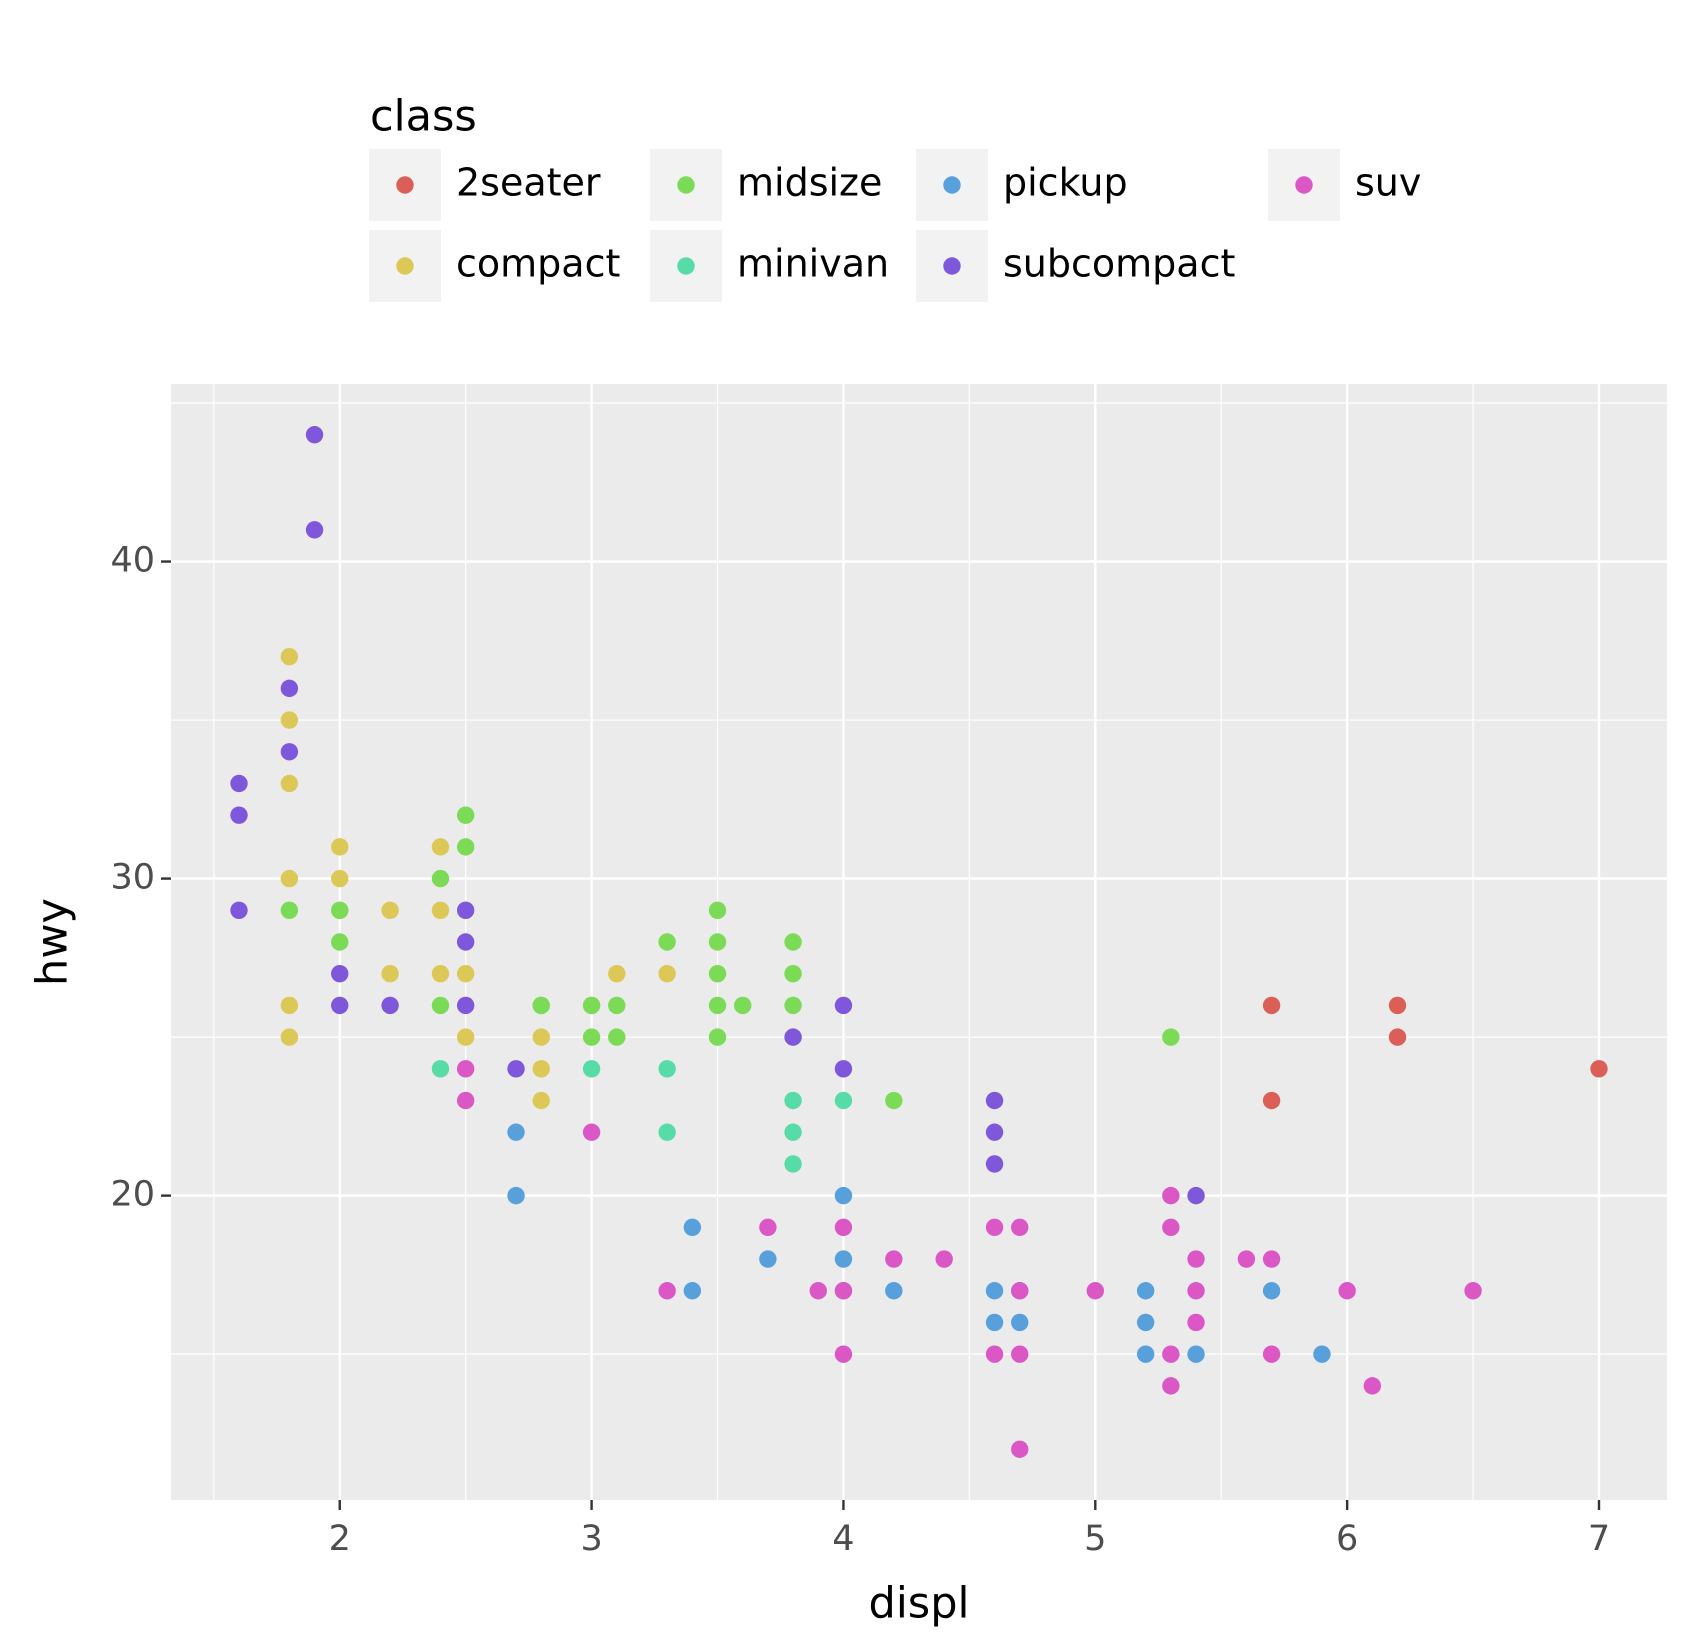 The height and width of the screenshot is (1652, 1689). Describe the element at coordinates (132, 561) in the screenshot. I see `y-tick-label: 40` at that location.